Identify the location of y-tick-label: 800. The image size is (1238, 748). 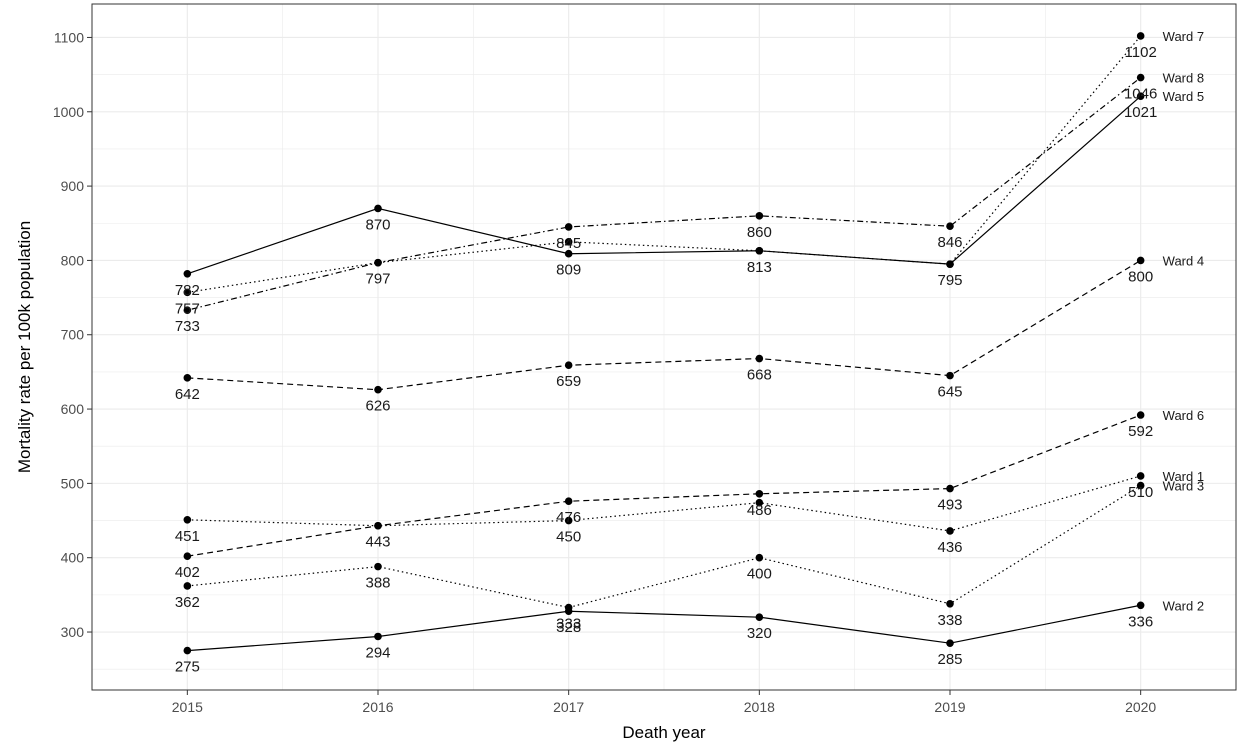
(73, 260).